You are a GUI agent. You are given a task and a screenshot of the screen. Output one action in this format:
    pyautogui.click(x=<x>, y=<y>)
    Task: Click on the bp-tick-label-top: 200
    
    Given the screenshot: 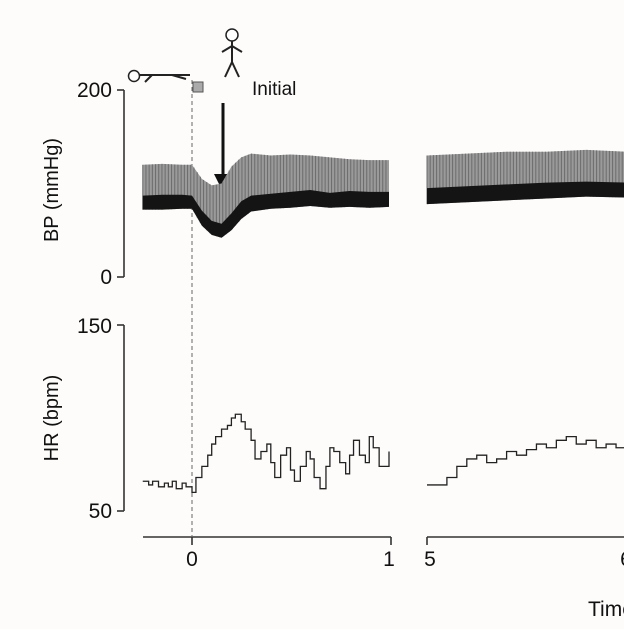 What is the action you would take?
    pyautogui.click(x=94, y=90)
    